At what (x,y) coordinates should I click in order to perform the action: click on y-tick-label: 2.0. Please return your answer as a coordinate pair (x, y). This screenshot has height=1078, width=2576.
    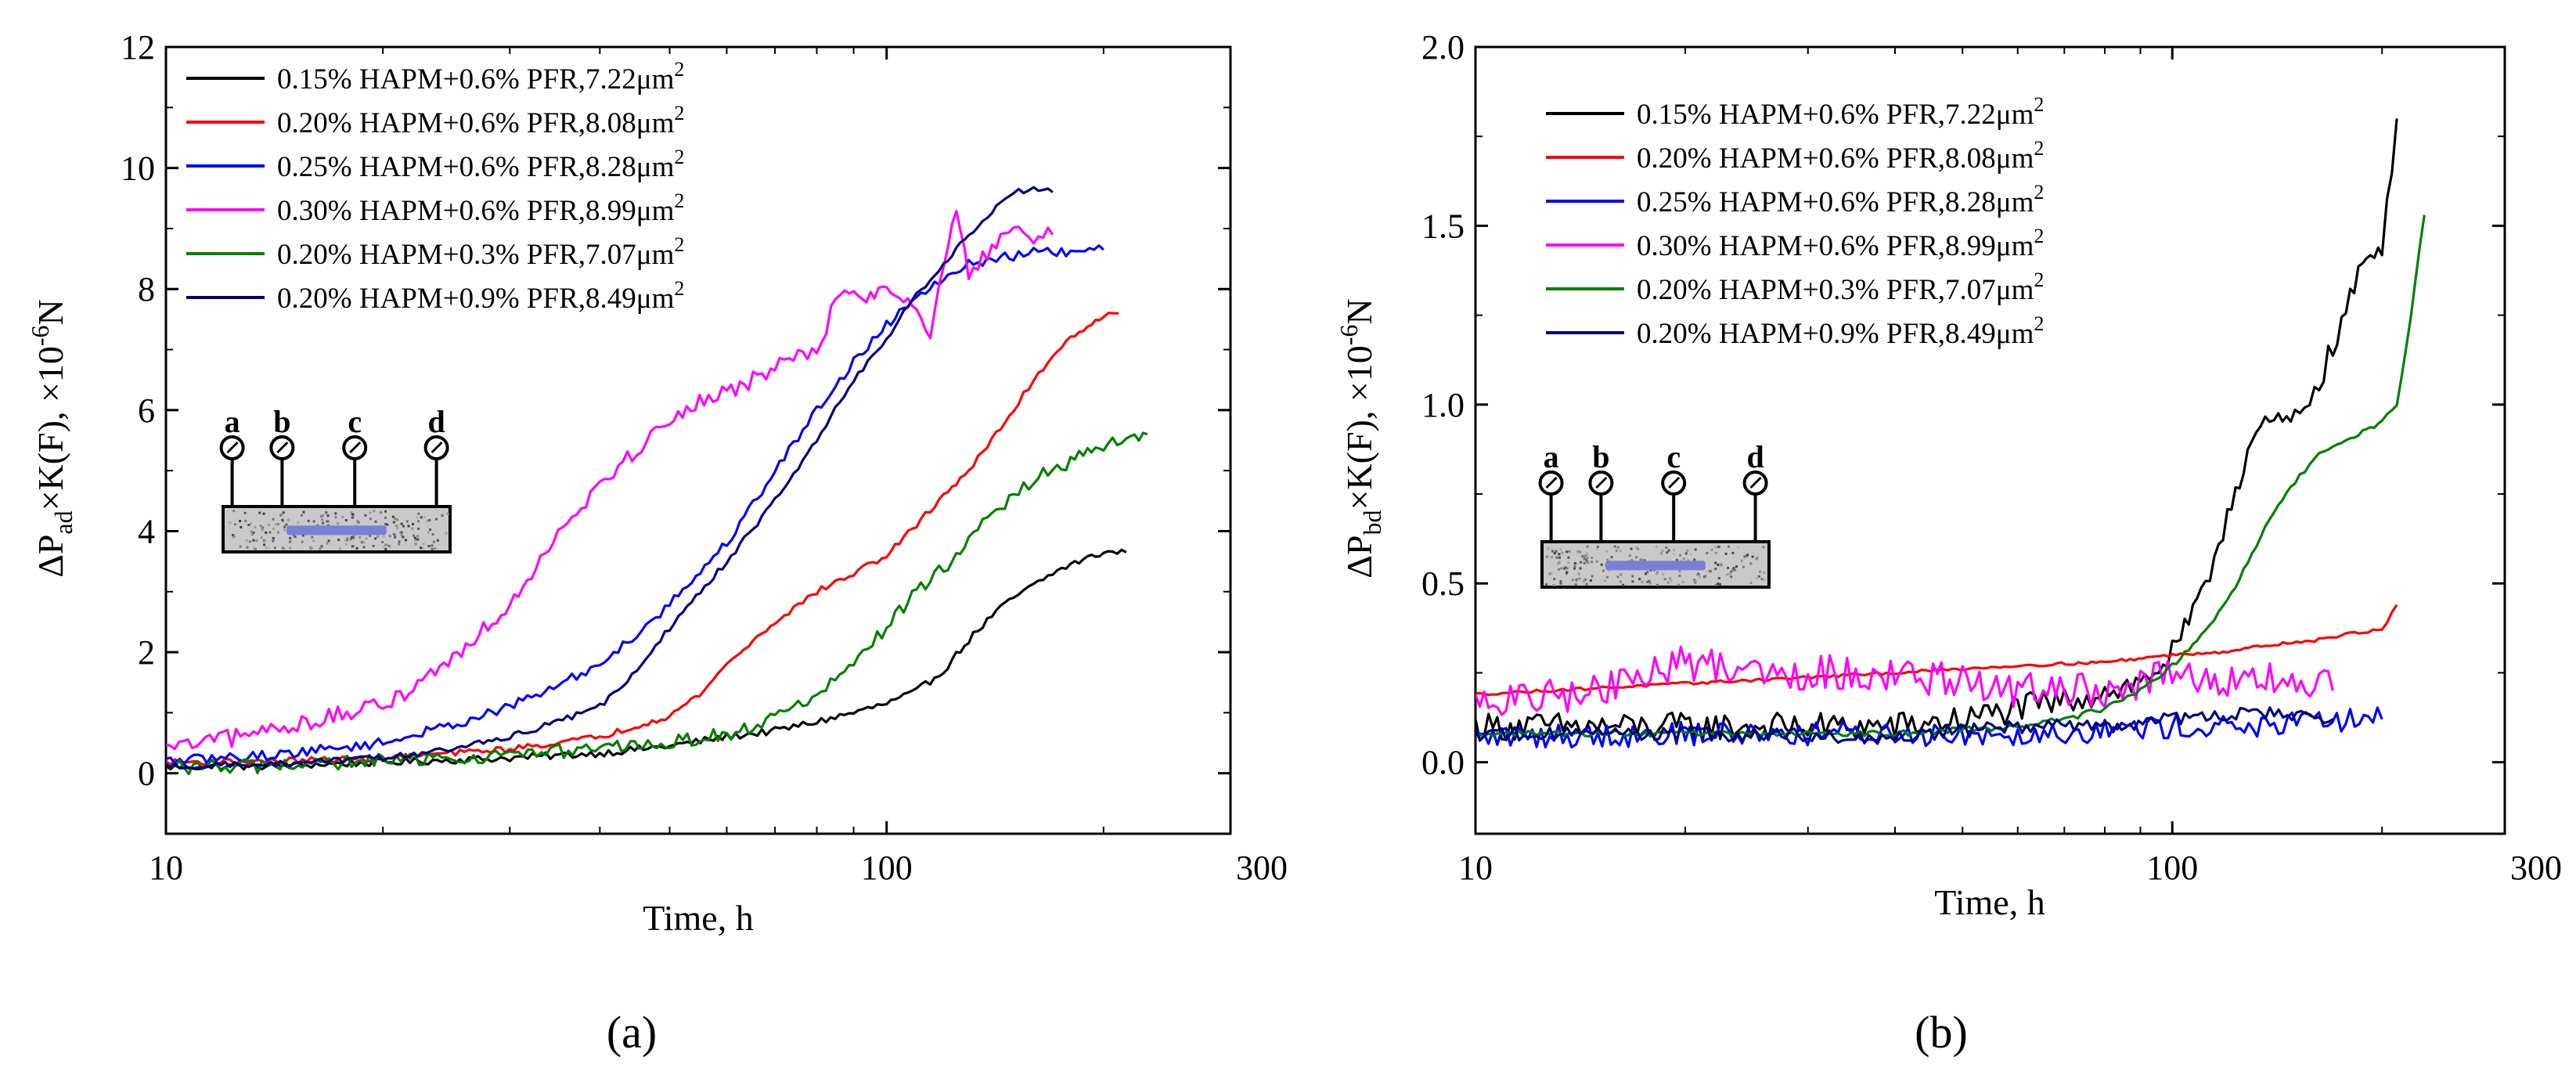
    Looking at the image, I should click on (1443, 47).